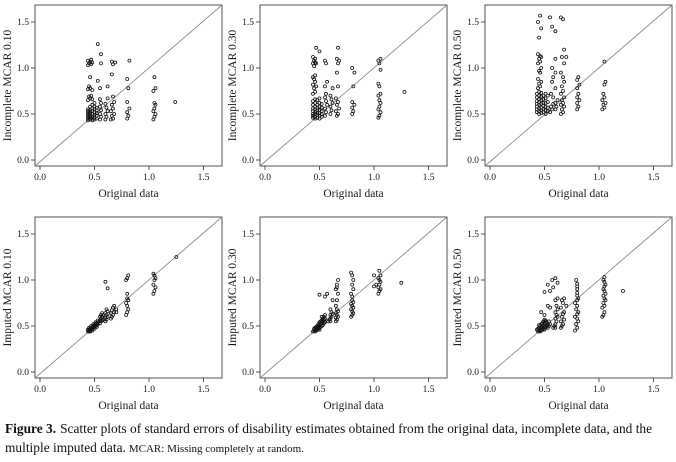  What do you see at coordinates (473, 23) in the screenshot?
I see `y-tick-label: 1.5` at bounding box center [473, 23].